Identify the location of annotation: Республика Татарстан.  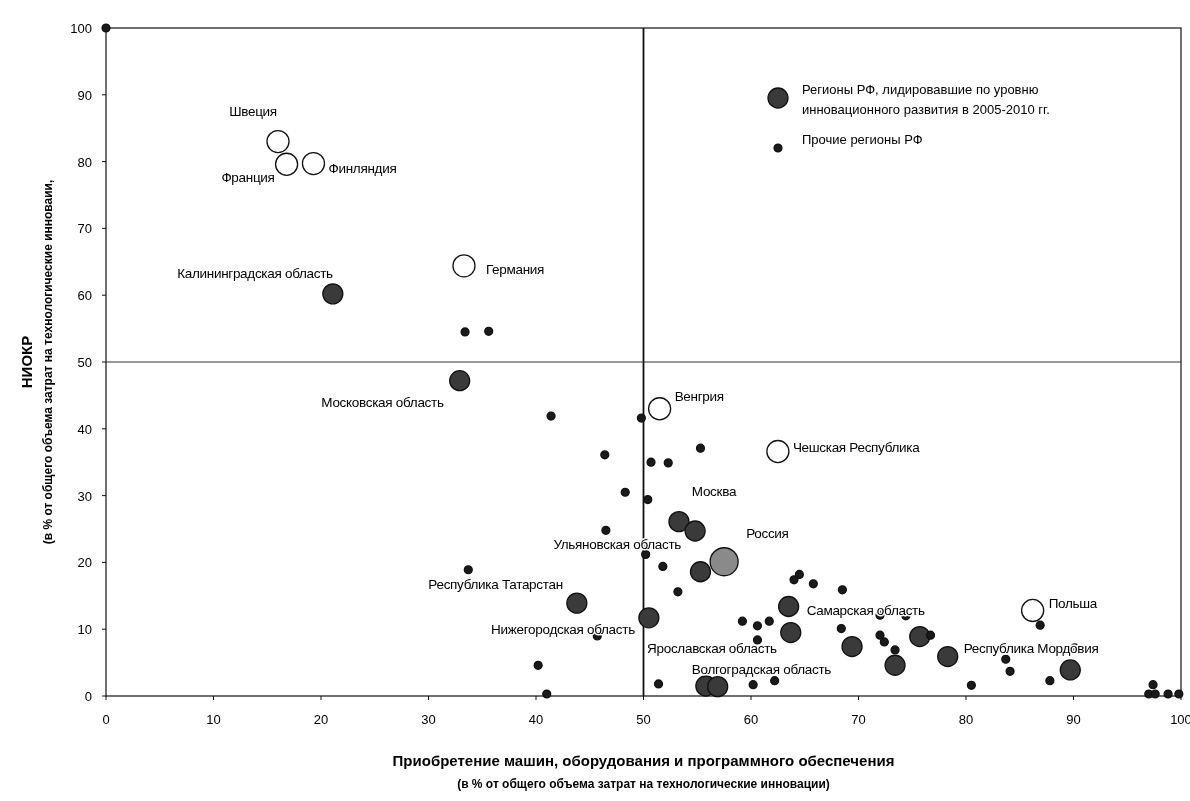
(495, 585).